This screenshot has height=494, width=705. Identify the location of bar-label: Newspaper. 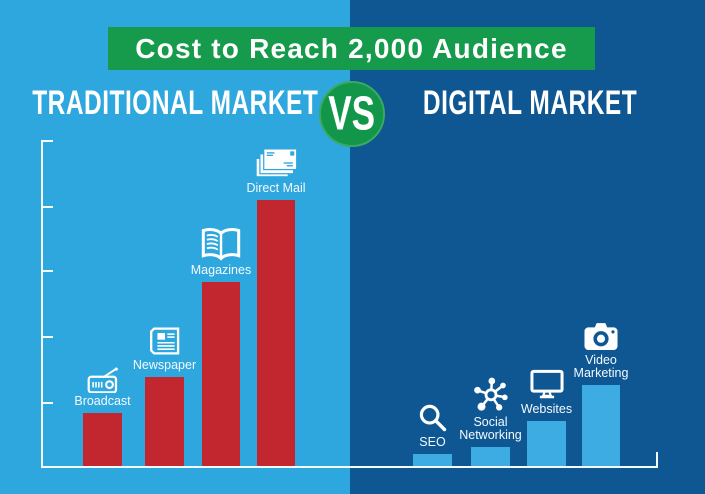
(164, 365).